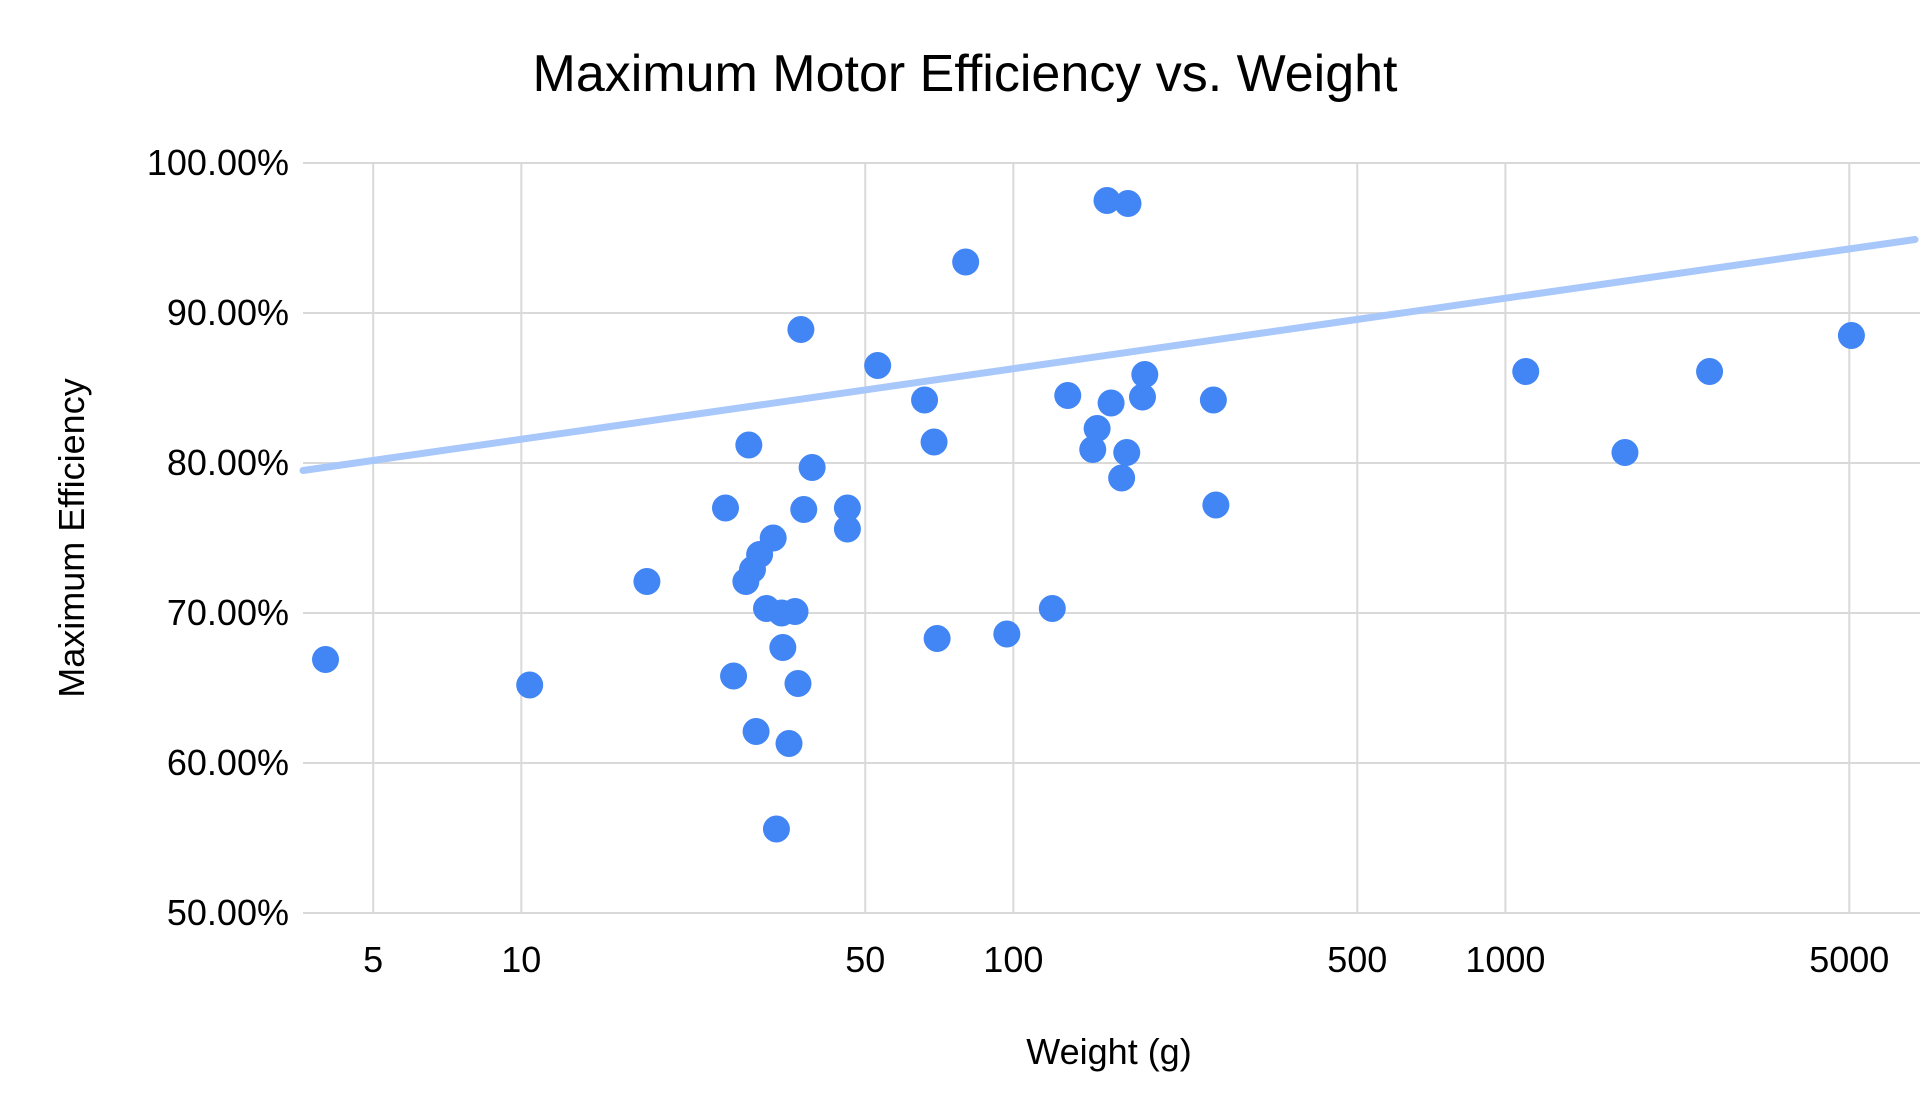 Image resolution: width=1930 pixels, height=1110 pixels. I want to click on y-tick-label-90: 90.00%, so click(228, 312).